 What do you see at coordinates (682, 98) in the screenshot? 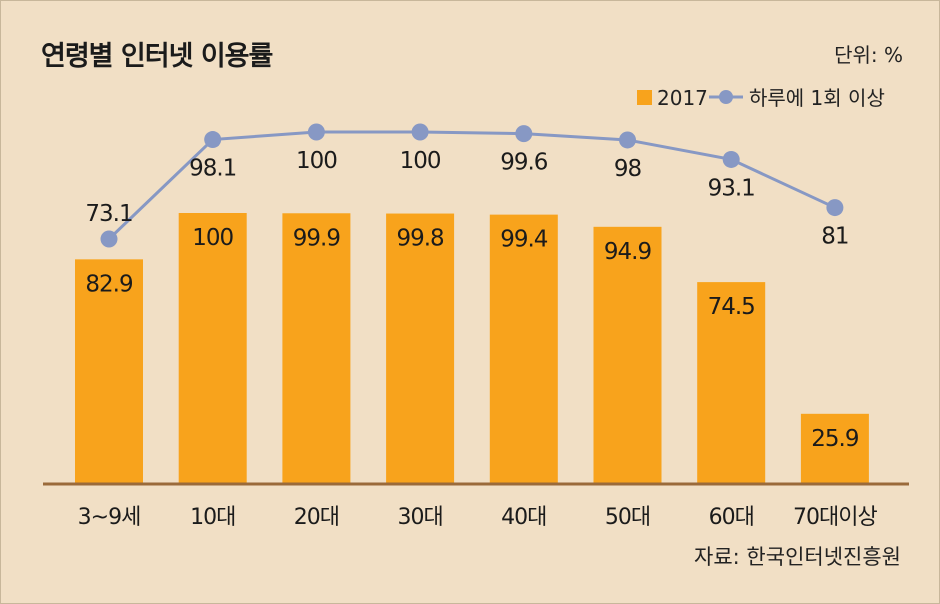
I see `legend-bar-label: 2017` at bounding box center [682, 98].